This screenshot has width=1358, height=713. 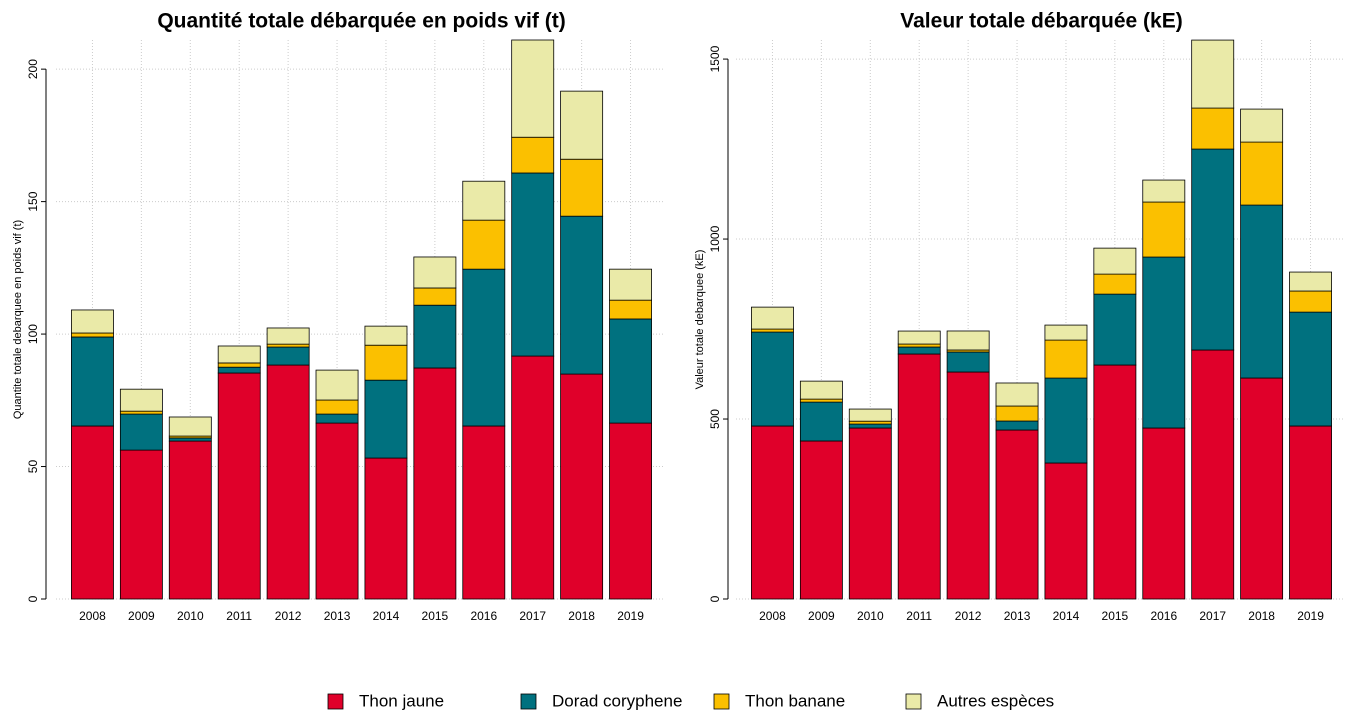 I want to click on y-tick-label: 50, so click(x=33, y=467).